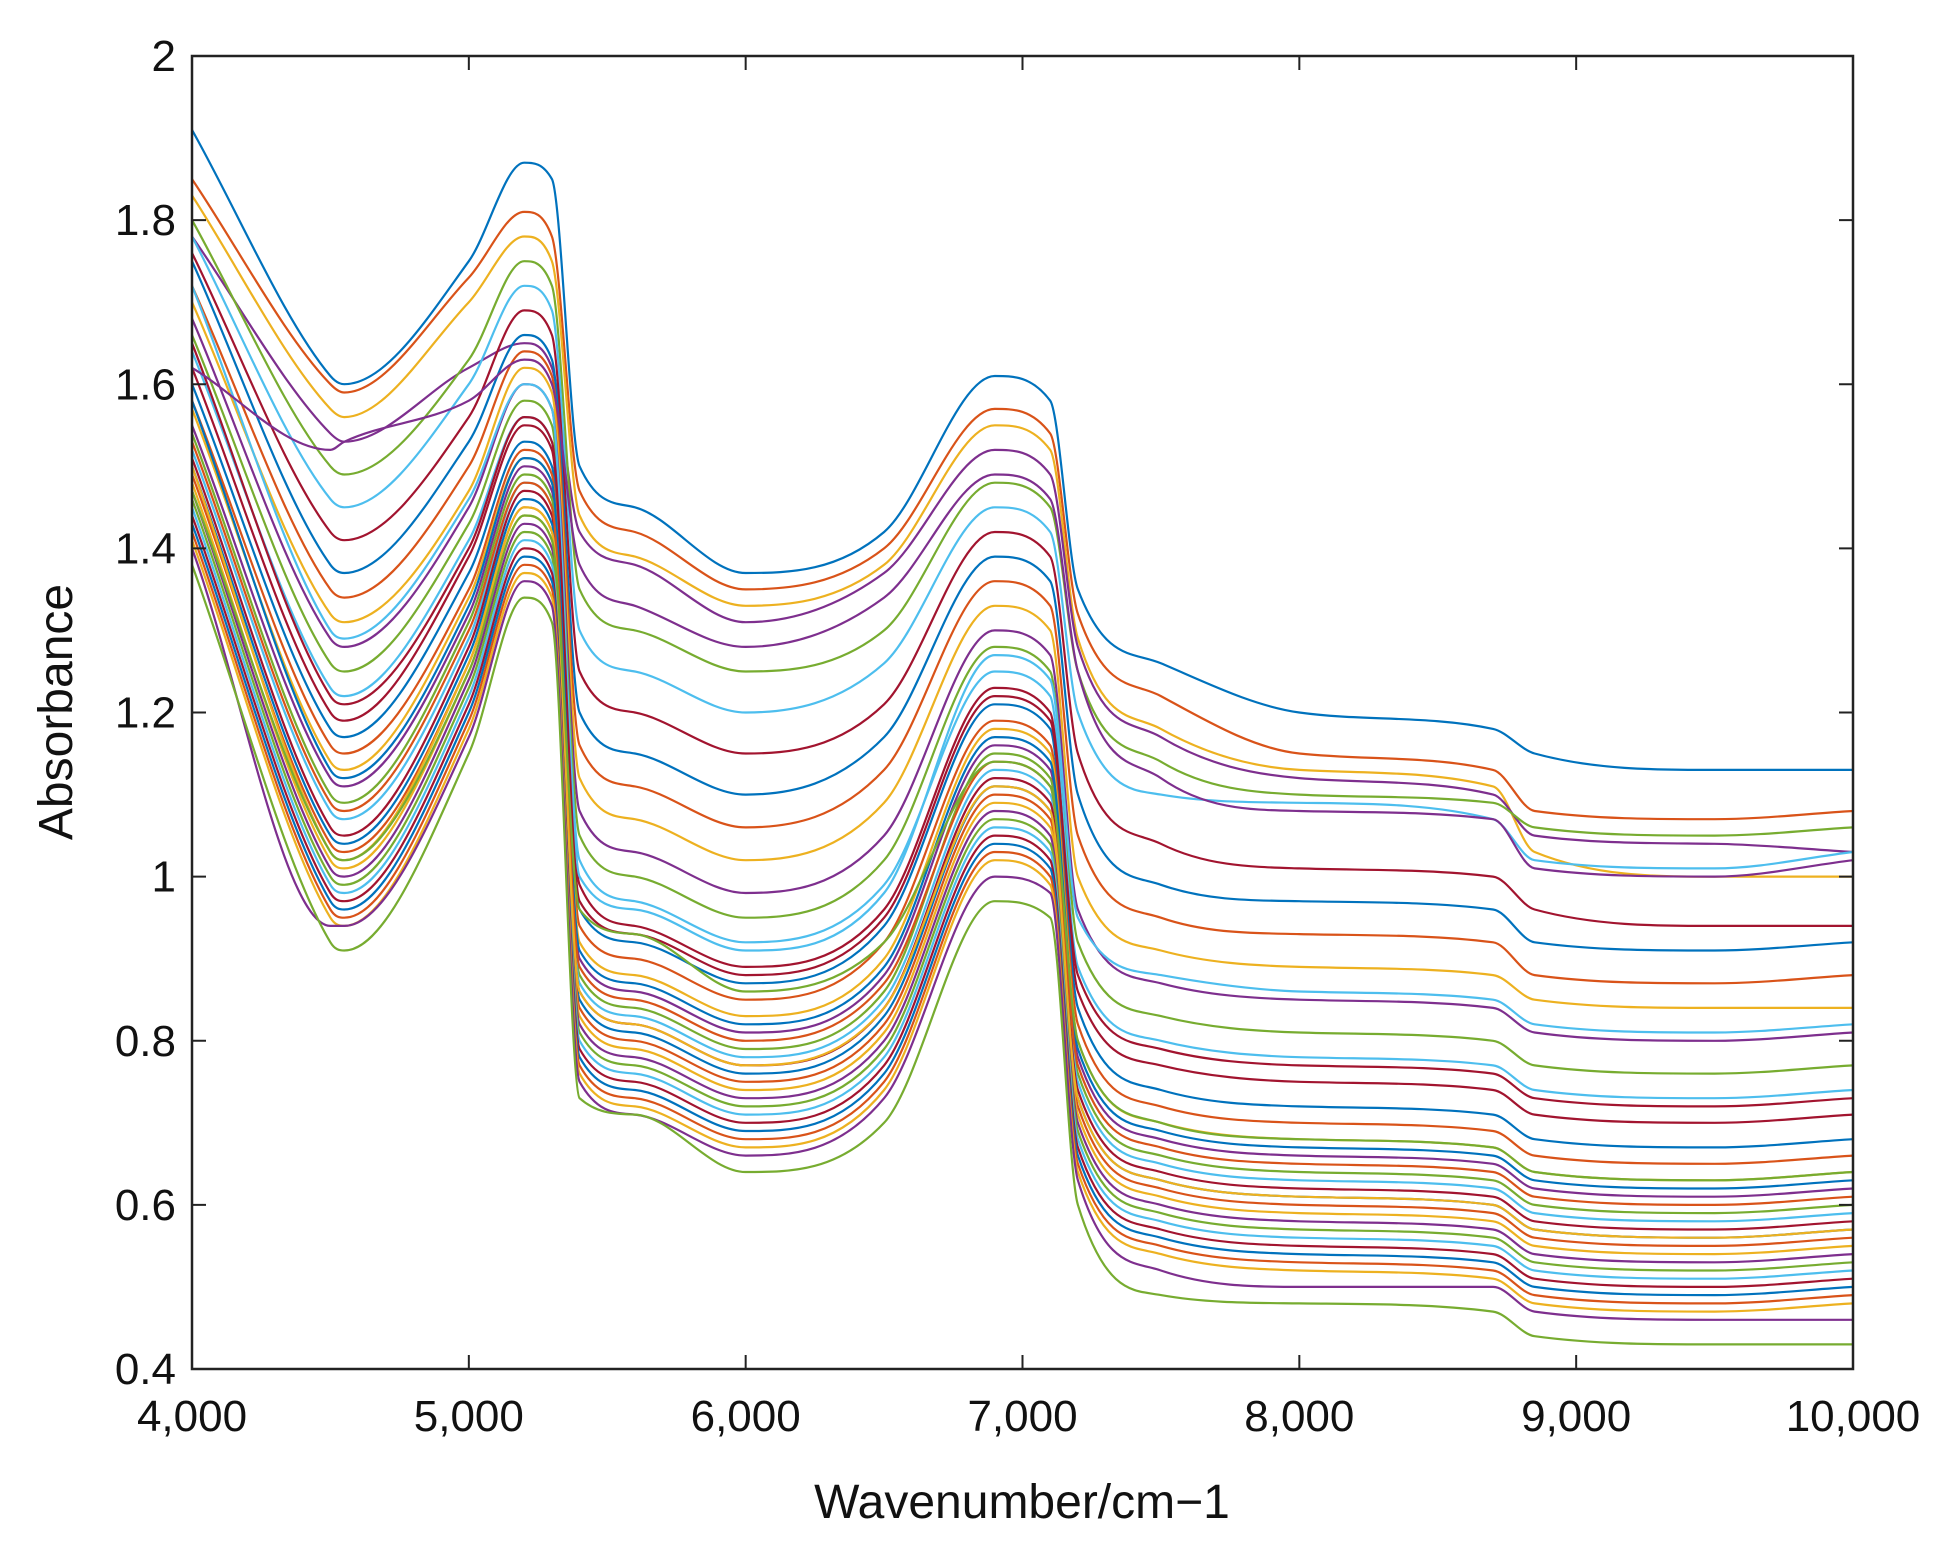 This screenshot has width=1953, height=1548. What do you see at coordinates (145, 1041) in the screenshot?
I see `y-tick-label: 0.8` at bounding box center [145, 1041].